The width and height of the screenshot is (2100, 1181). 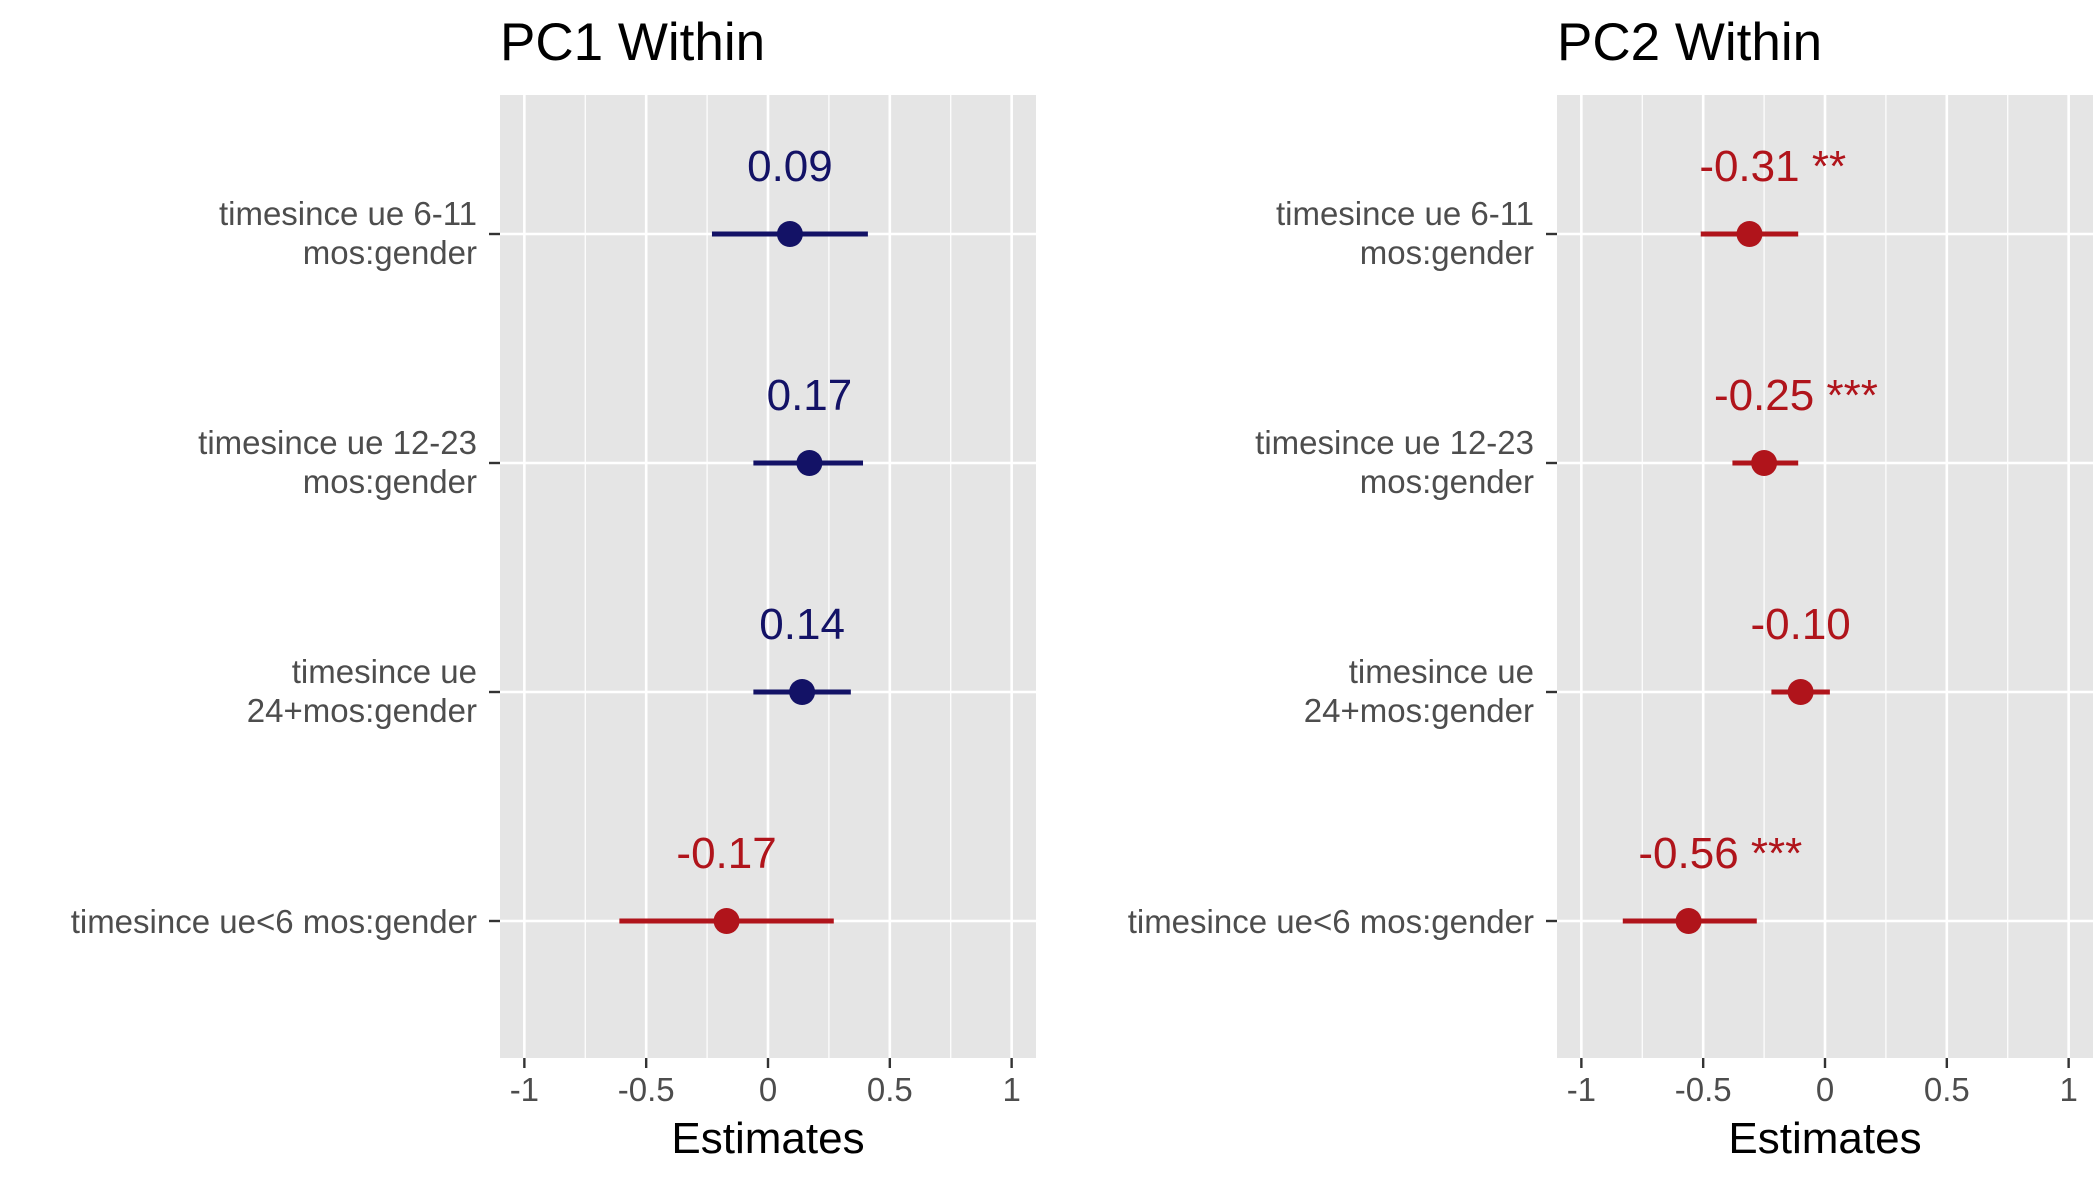 I want to click on estimate-label: 0.14, so click(x=802, y=624).